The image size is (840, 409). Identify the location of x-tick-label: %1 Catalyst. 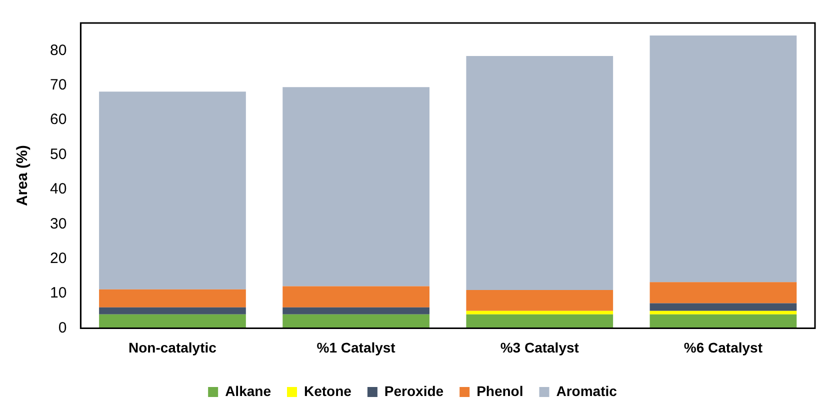
(356, 347).